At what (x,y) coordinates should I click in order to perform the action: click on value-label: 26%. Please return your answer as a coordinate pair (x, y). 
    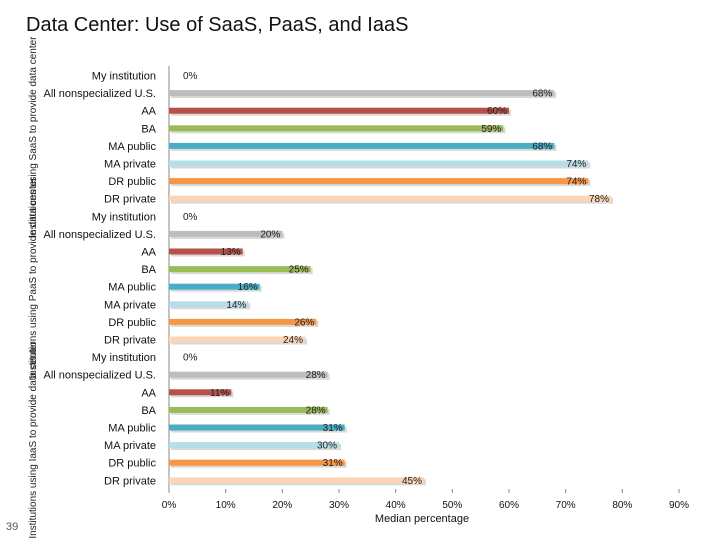
    Looking at the image, I should click on (304, 322).